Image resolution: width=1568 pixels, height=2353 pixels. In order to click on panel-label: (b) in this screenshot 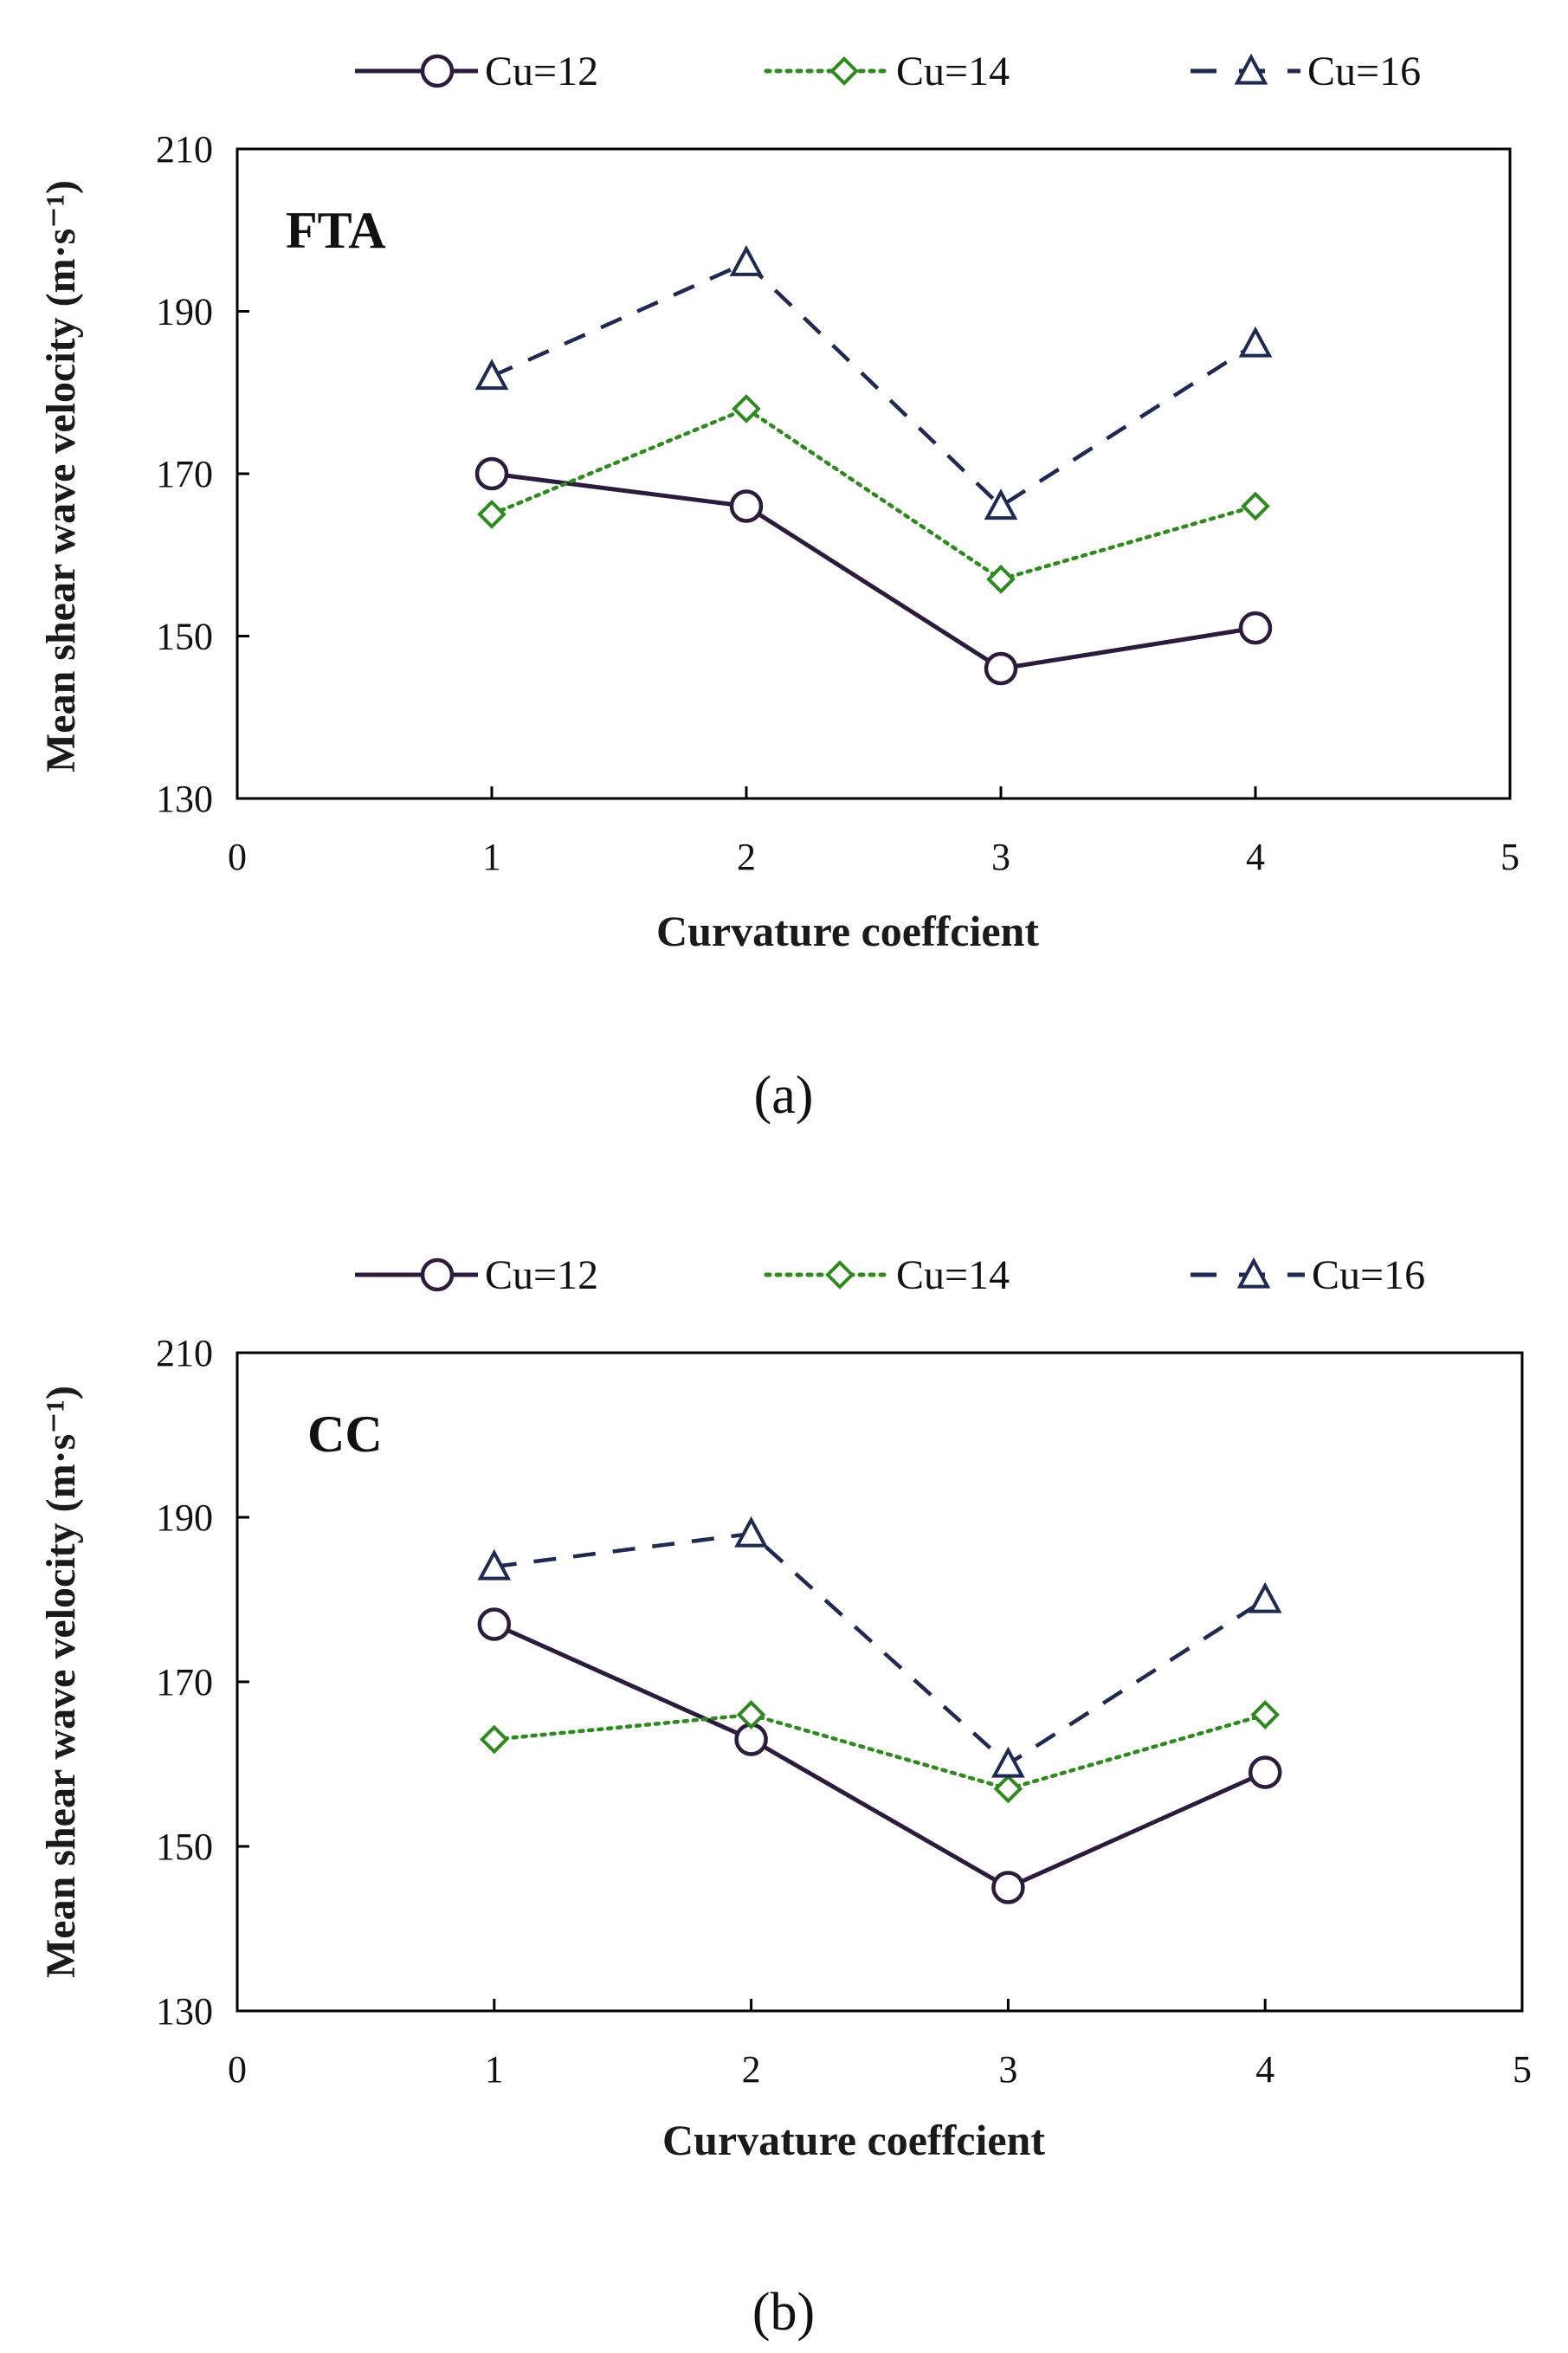, I will do `click(783, 2312)`.